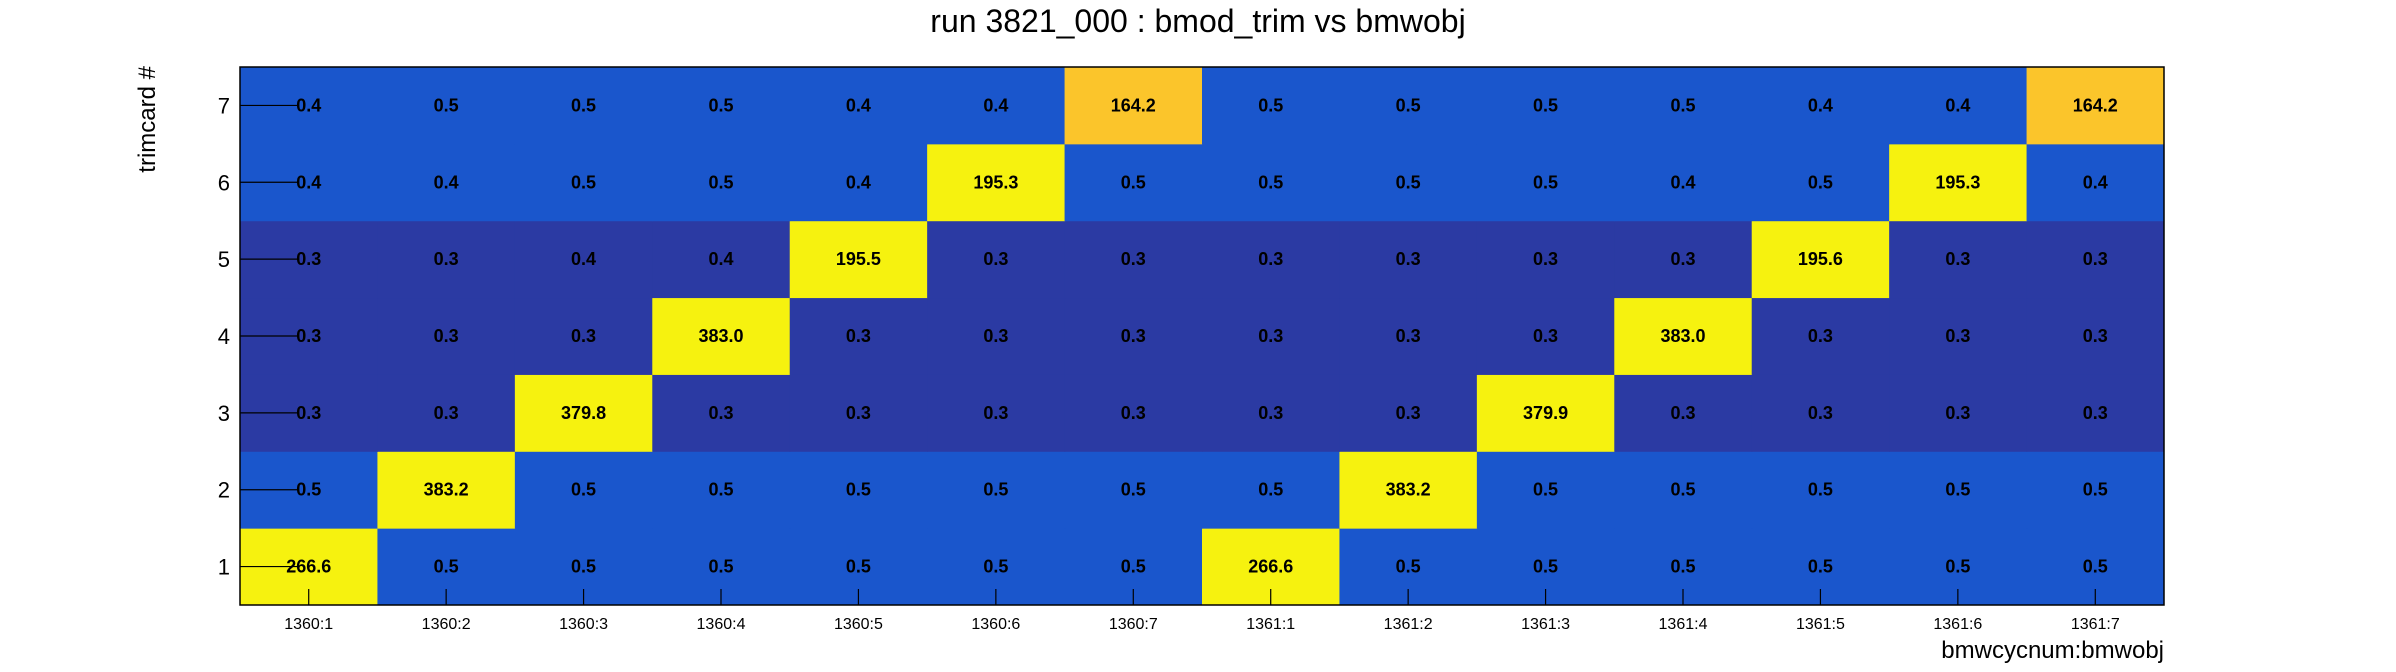 The height and width of the screenshot is (672, 2396). I want to click on x-tick-label: 1361:3, so click(1545, 624).